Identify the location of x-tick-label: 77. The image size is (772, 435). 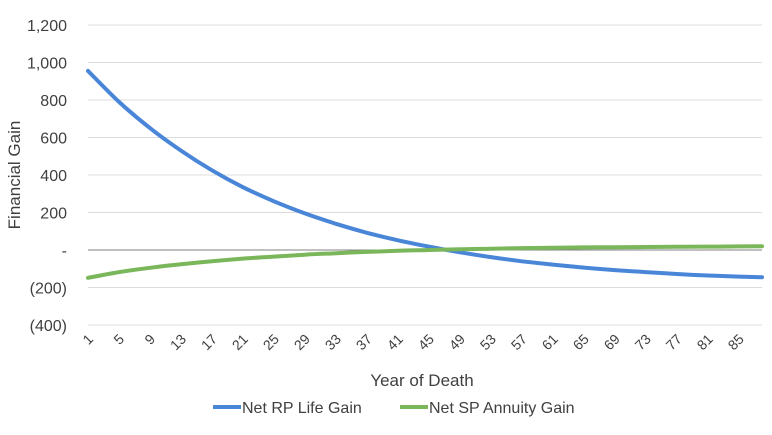
(674, 342).